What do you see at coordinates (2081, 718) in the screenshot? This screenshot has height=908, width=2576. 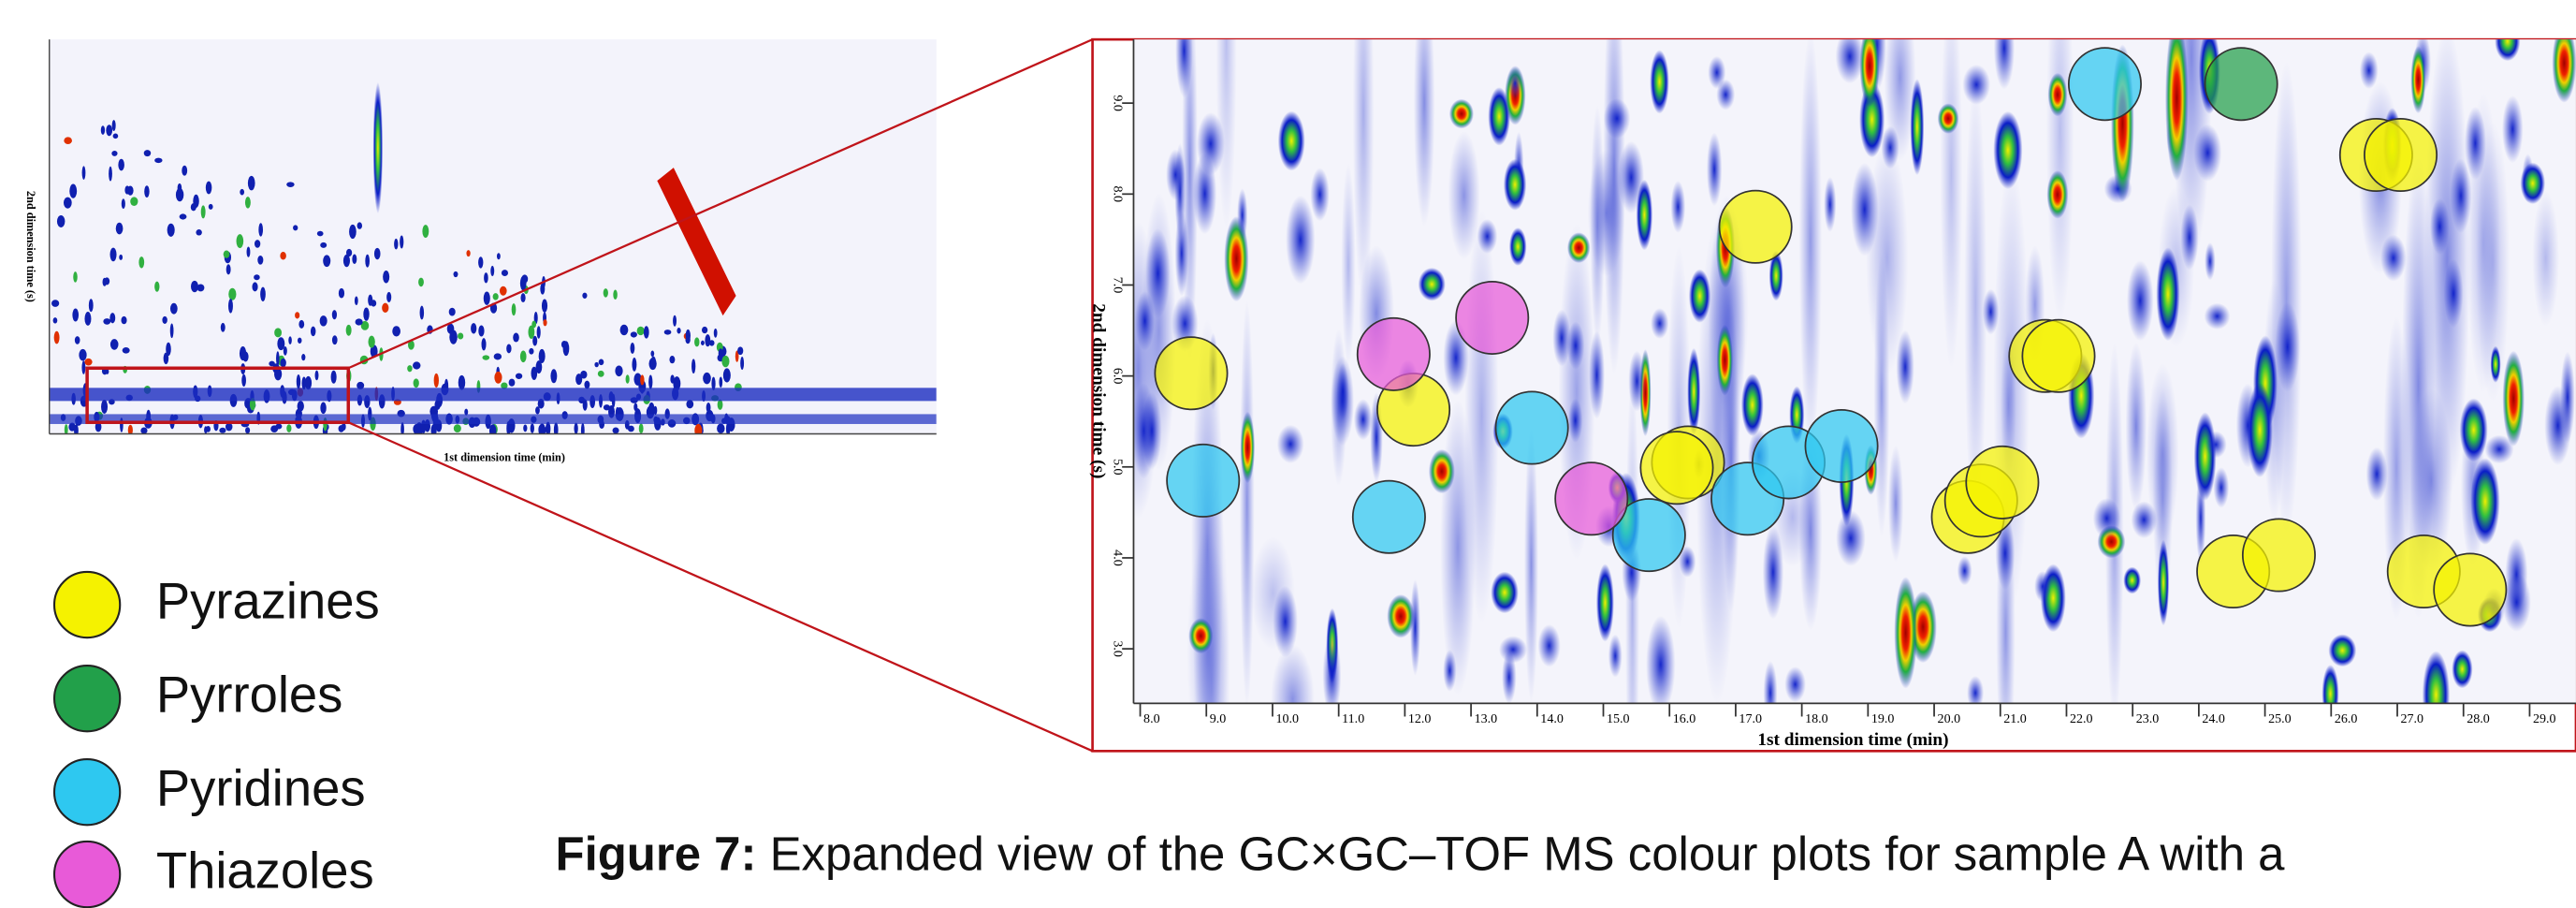 I see `x-tick-label: 22.0` at bounding box center [2081, 718].